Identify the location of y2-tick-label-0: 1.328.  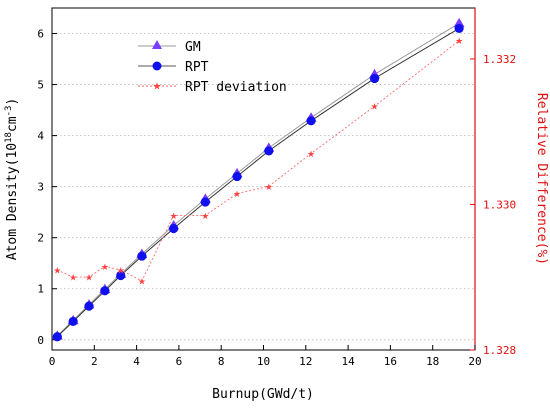
(499, 350).